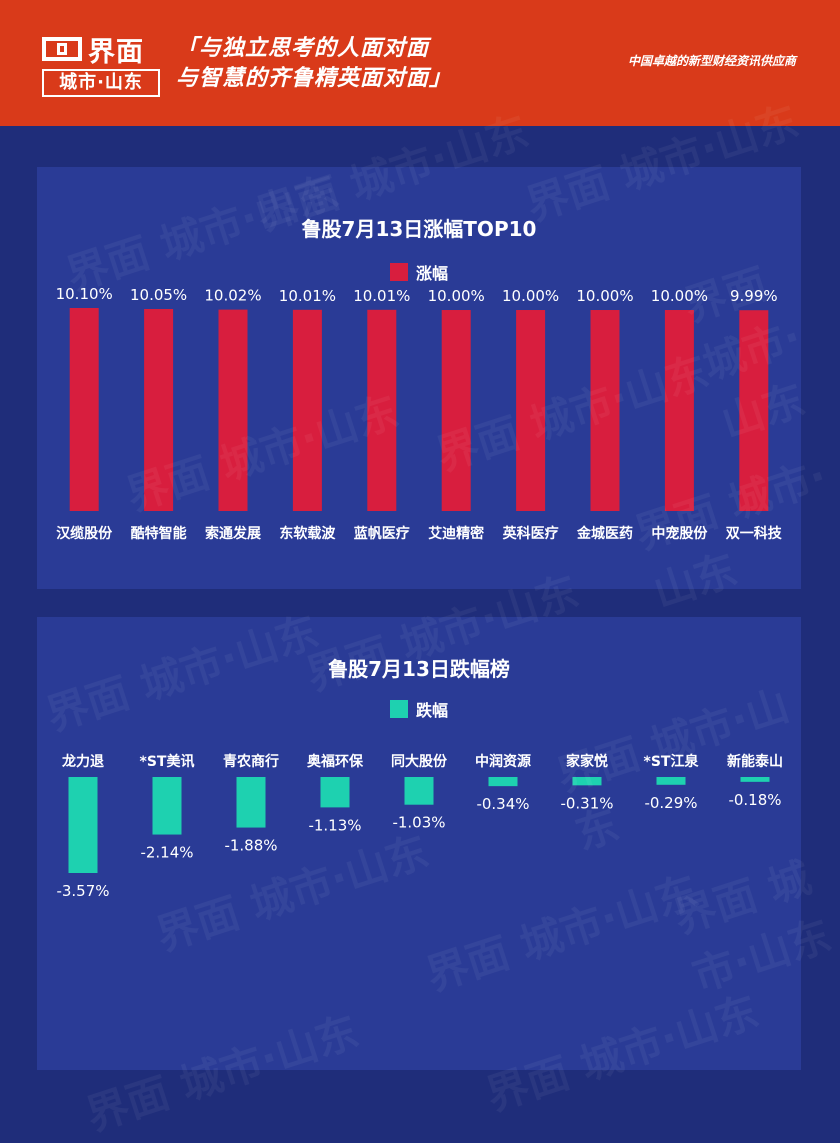  I want to click on loser-value-label: -0.31%, so click(586, 803).